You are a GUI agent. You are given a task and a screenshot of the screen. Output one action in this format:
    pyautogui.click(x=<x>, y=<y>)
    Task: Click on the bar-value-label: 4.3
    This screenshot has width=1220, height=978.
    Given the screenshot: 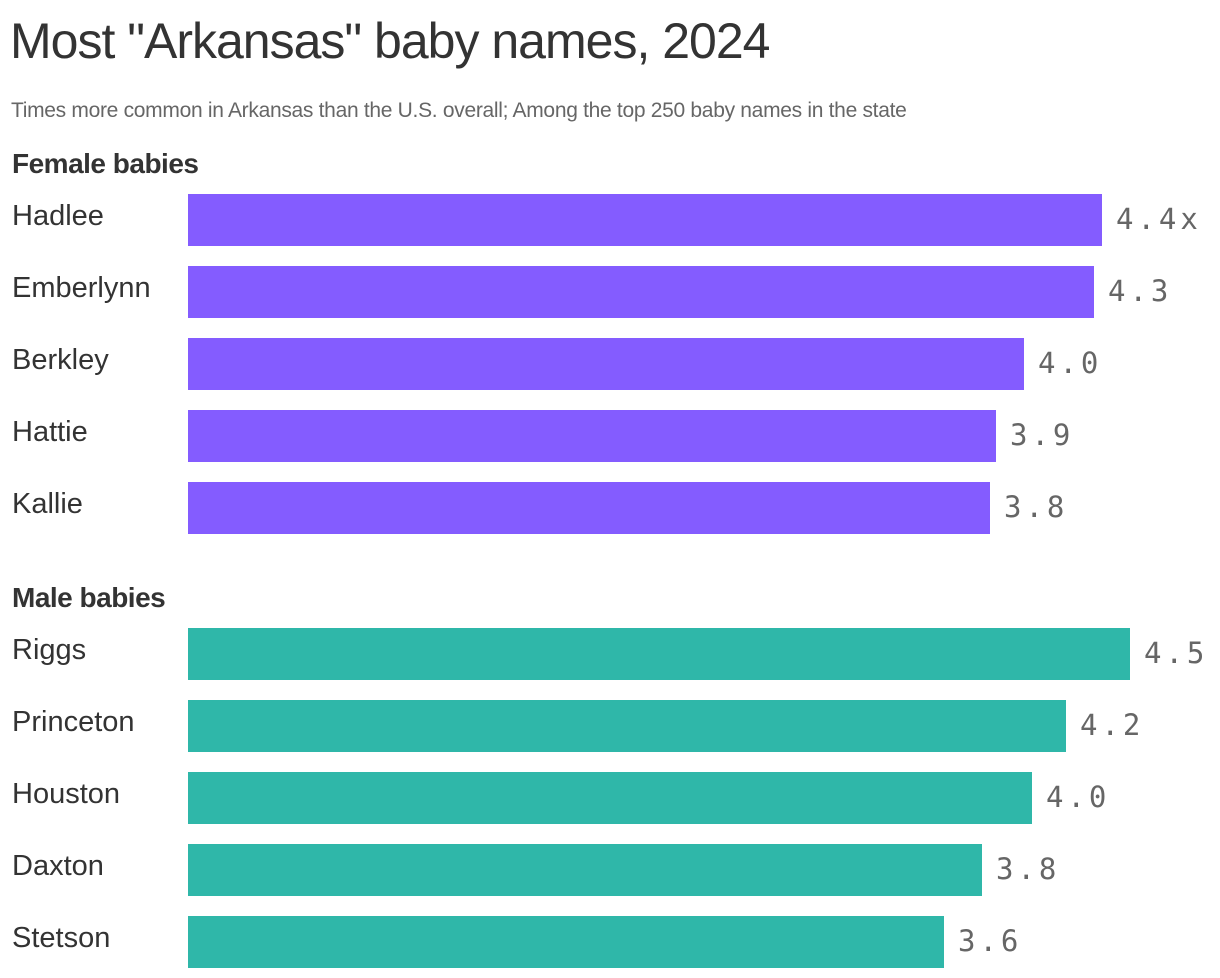 What is the action you would take?
    pyautogui.click(x=1140, y=291)
    